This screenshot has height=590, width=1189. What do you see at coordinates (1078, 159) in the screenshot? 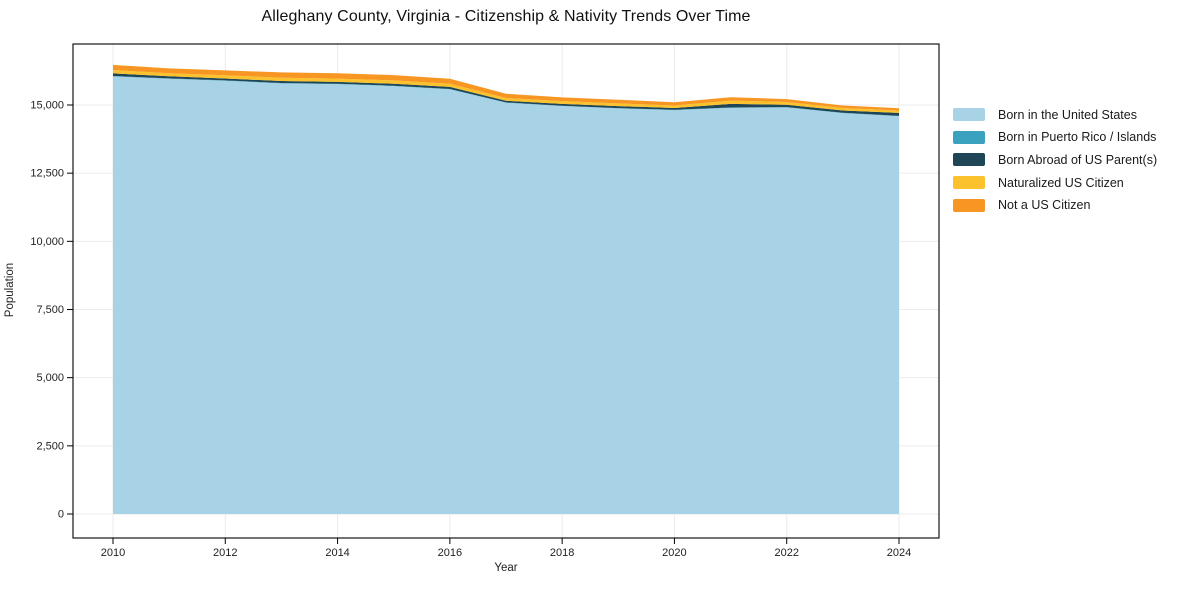
I see `legend-label: Born Abroad of US Parent(s)` at bounding box center [1078, 159].